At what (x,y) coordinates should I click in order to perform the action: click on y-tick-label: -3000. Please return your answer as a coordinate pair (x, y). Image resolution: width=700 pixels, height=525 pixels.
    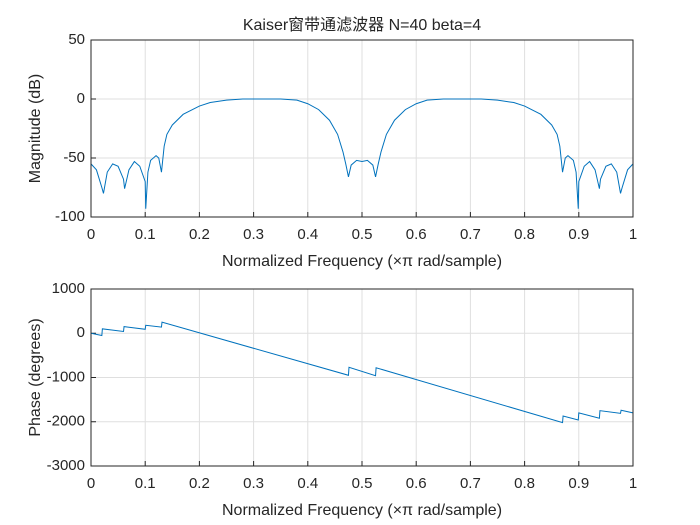
    Looking at the image, I should click on (66, 465).